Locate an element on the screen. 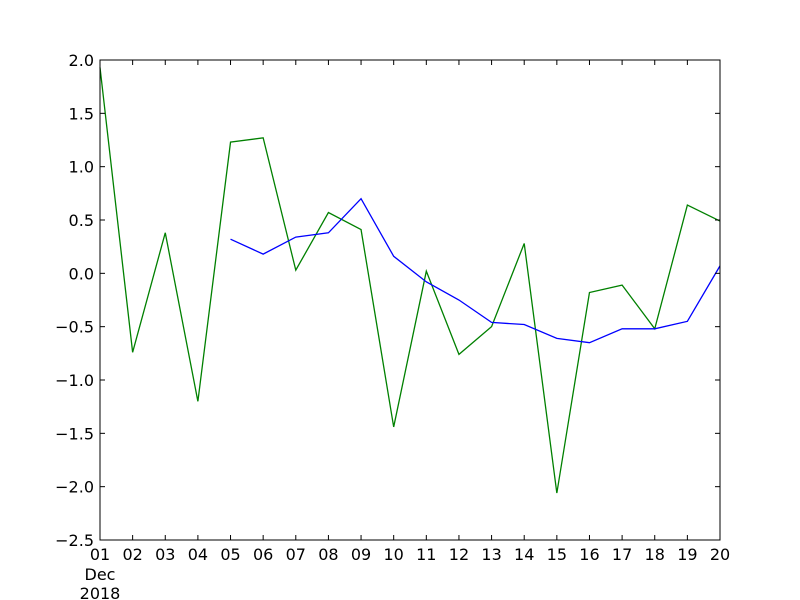  y-tick-label: −2.5 is located at coordinates (74, 540).